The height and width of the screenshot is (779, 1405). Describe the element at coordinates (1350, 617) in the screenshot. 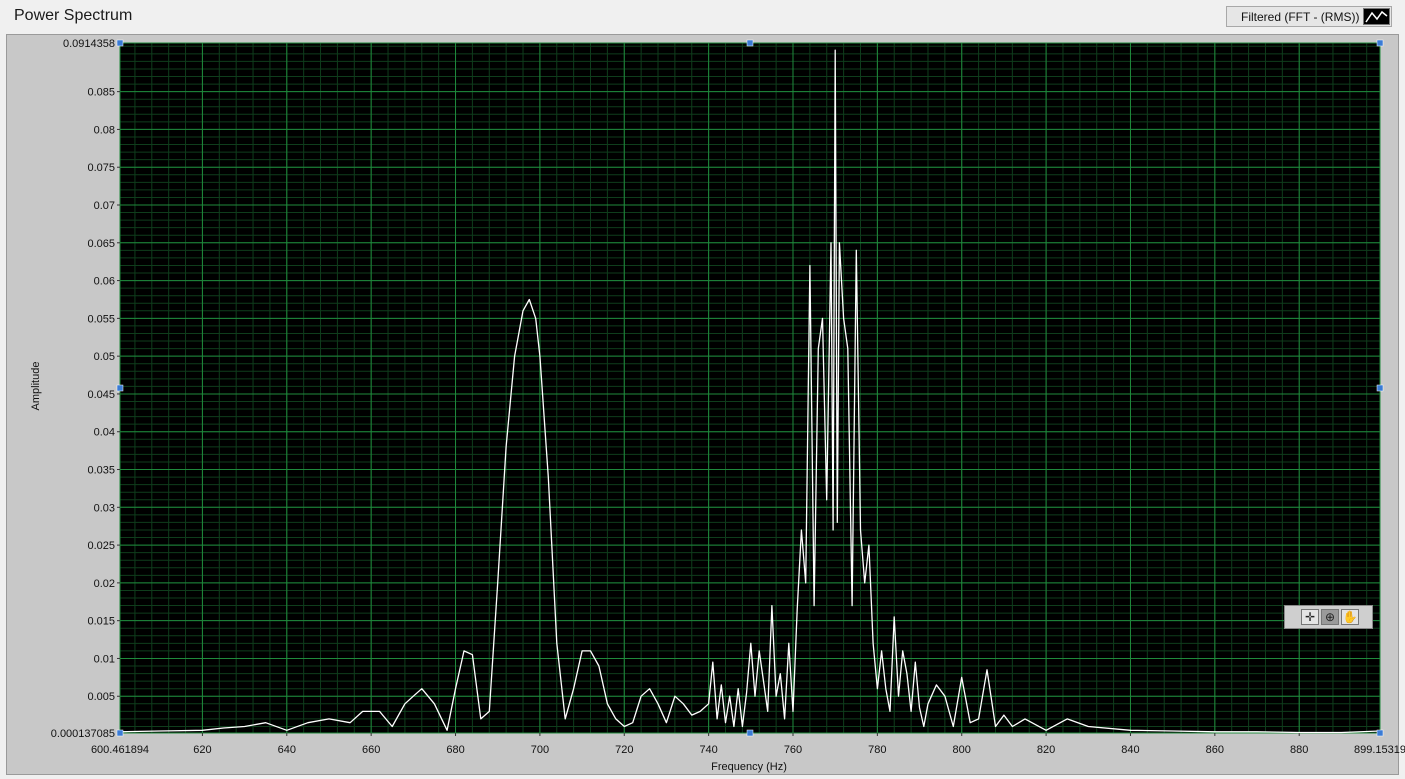

I see `pan-hand-icon: ✋` at that location.